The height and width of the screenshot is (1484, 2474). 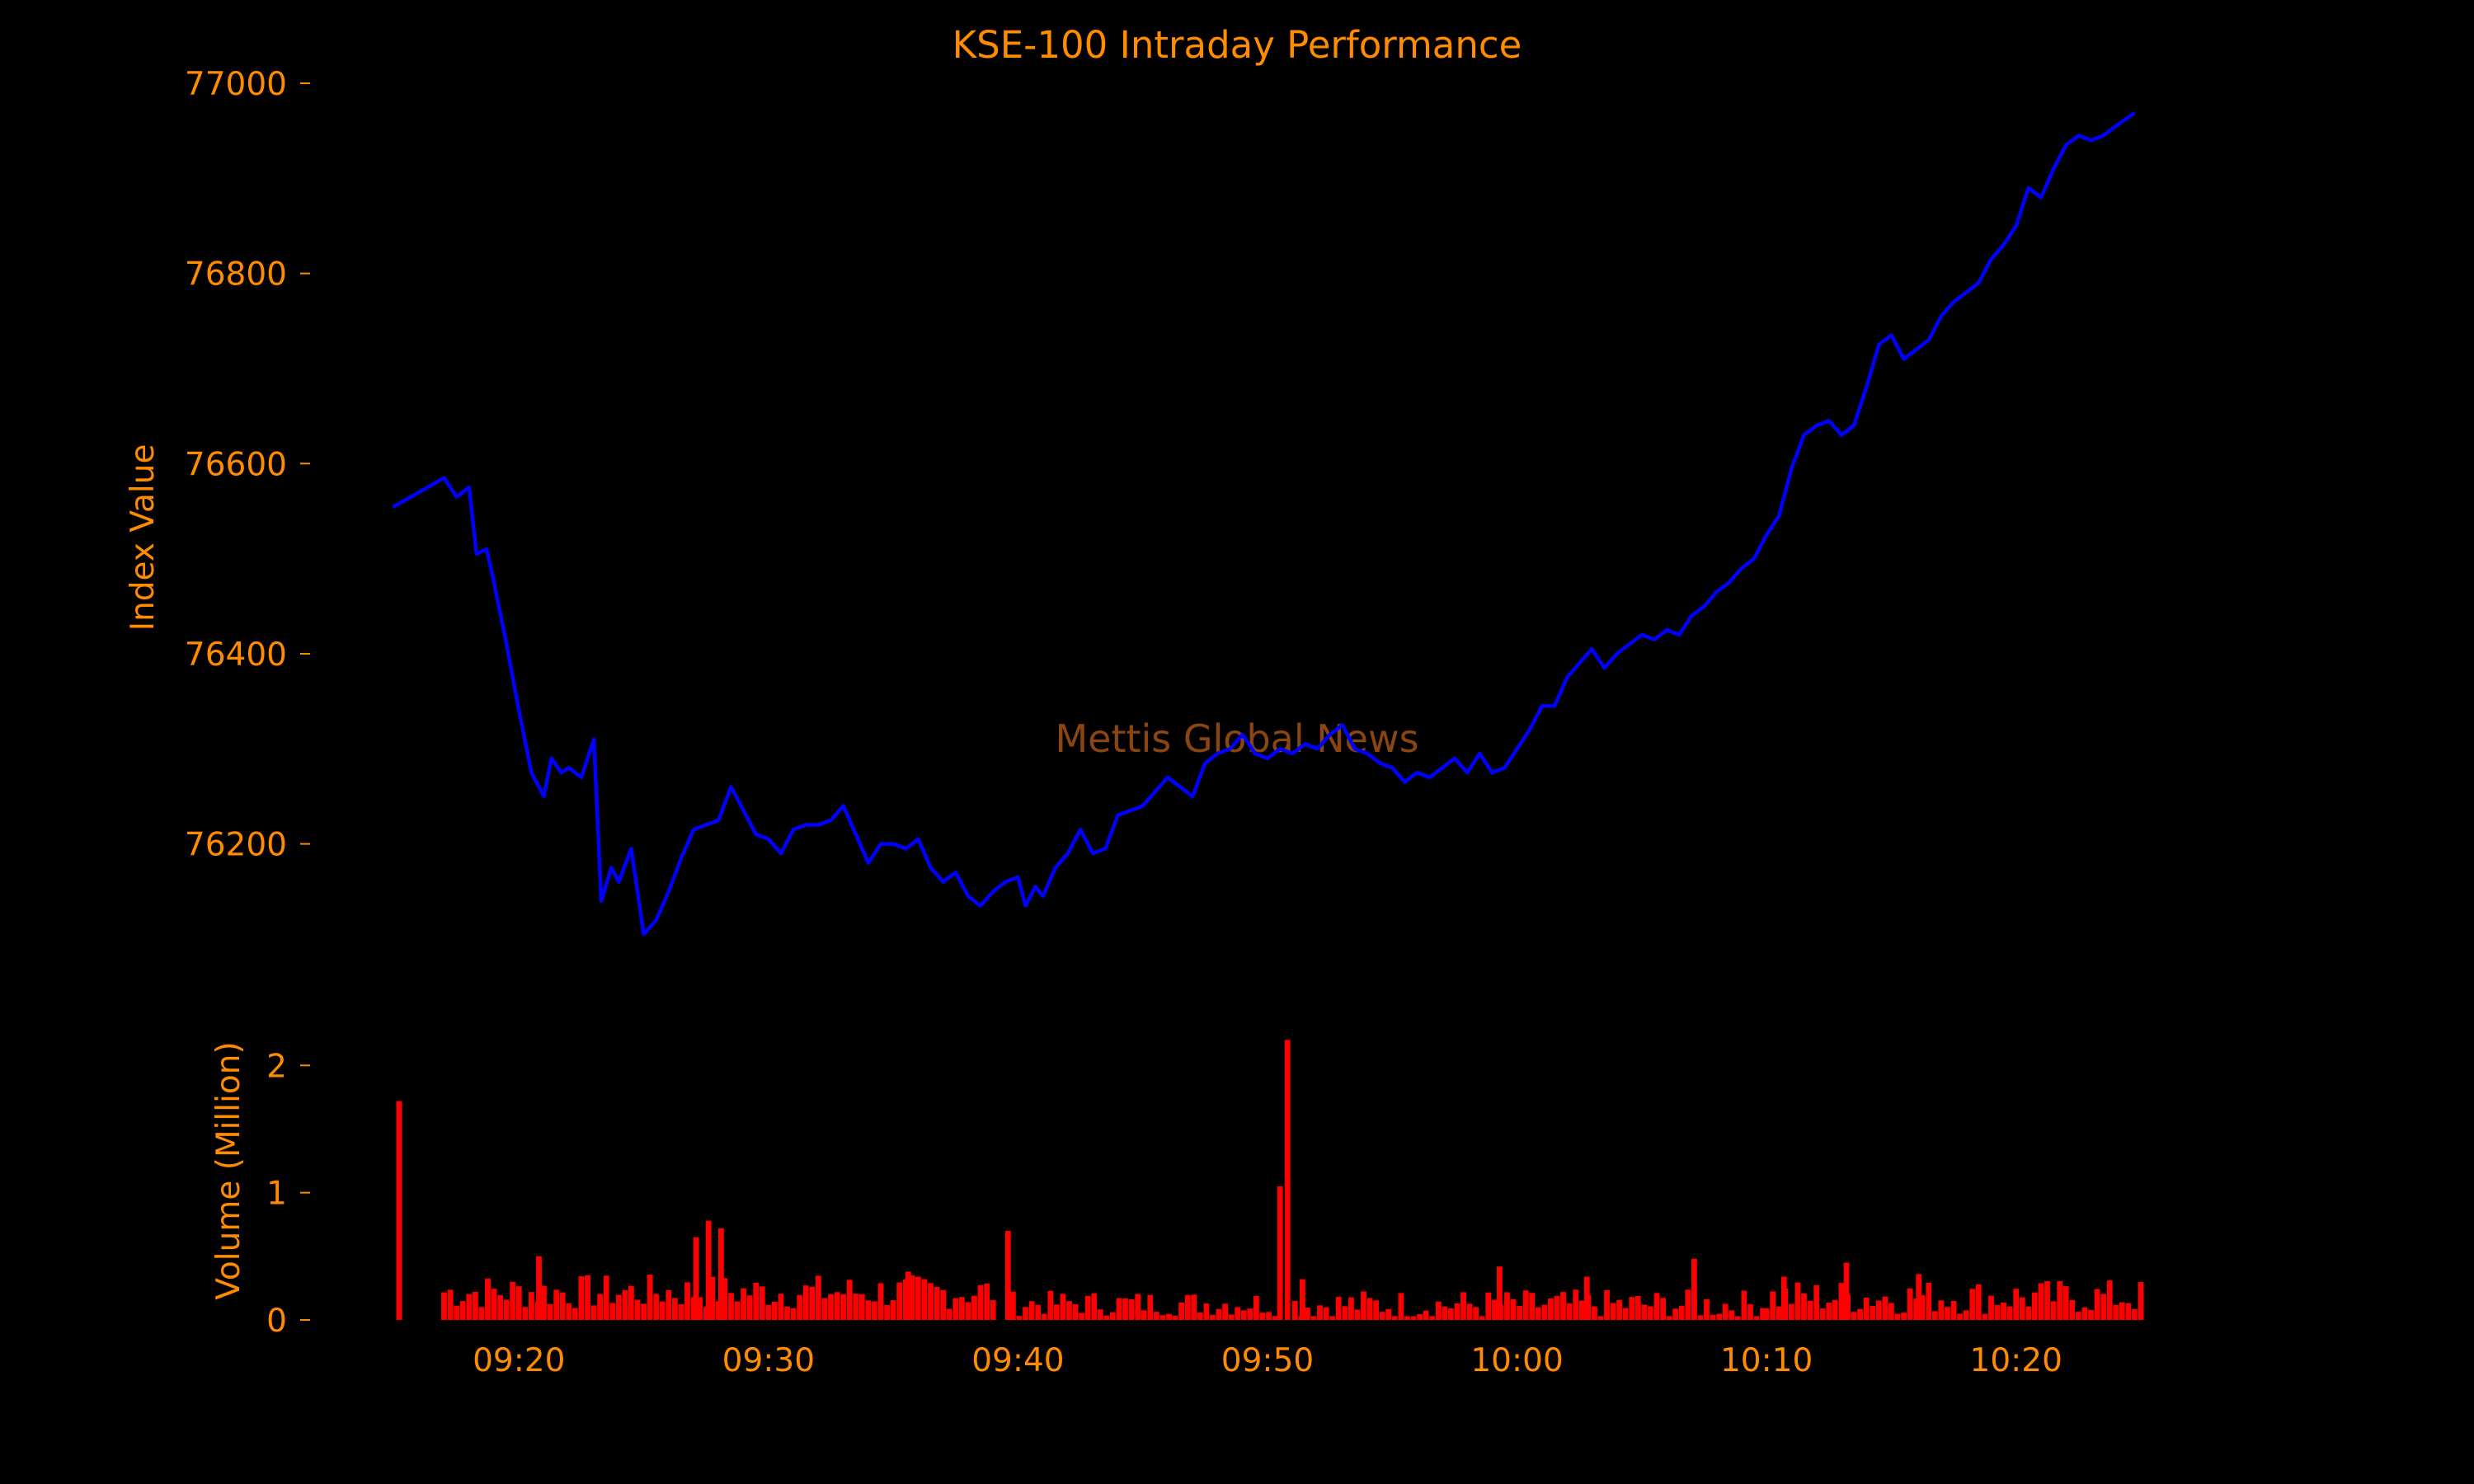 What do you see at coordinates (1017, 1360) in the screenshot?
I see `time-tick-label: 09:40` at bounding box center [1017, 1360].